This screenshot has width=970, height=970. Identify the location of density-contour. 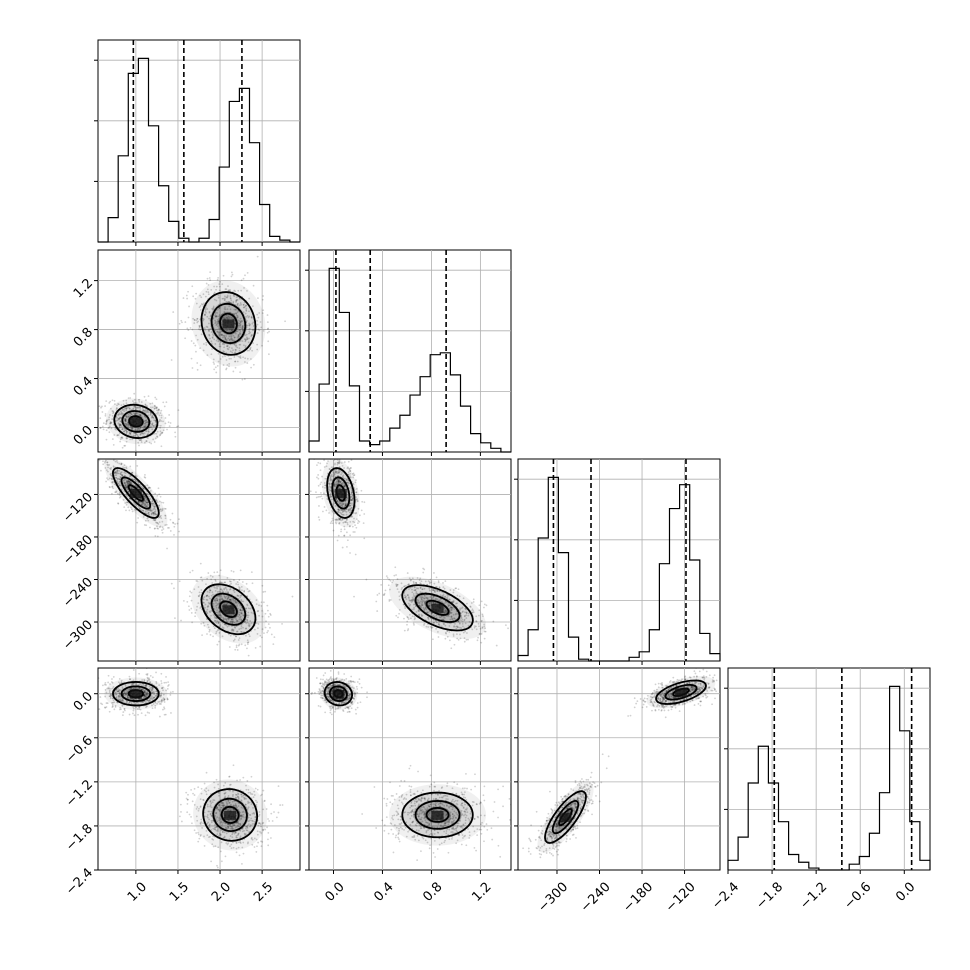
(341, 493).